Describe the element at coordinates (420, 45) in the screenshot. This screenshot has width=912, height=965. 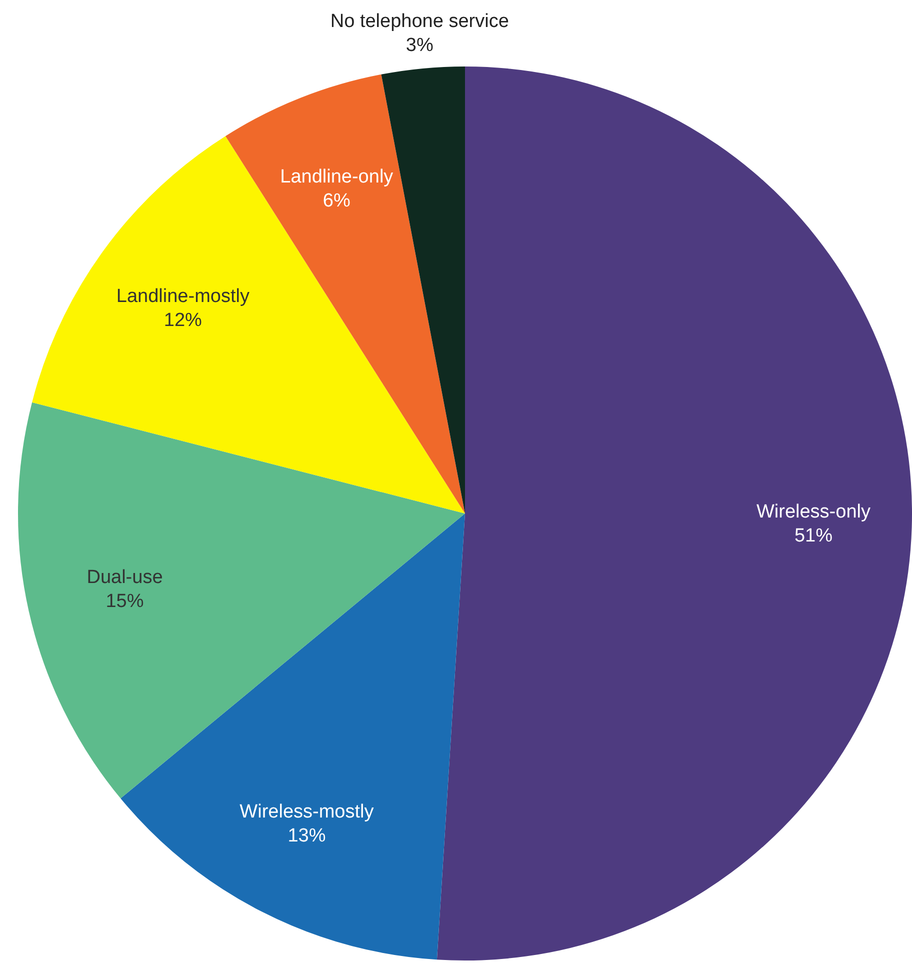
I see `data-label: 3%` at that location.